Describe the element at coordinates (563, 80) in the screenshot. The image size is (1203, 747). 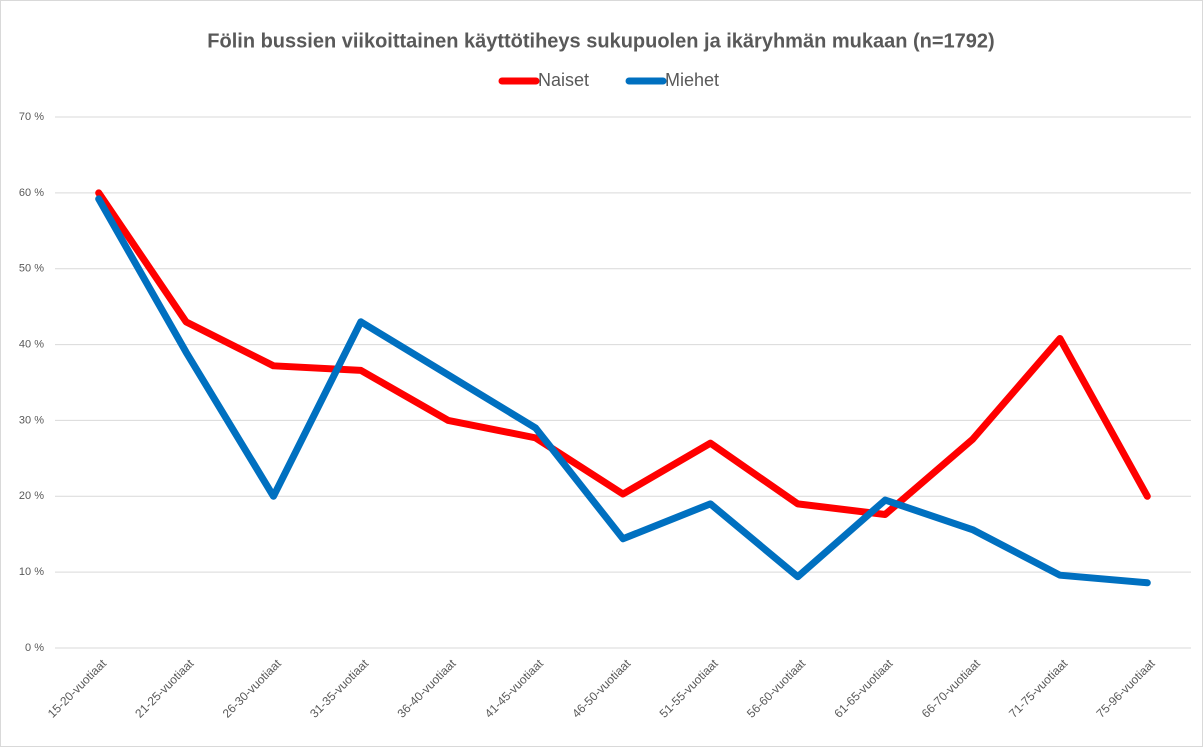
I see `legend-label: Naiset` at that location.